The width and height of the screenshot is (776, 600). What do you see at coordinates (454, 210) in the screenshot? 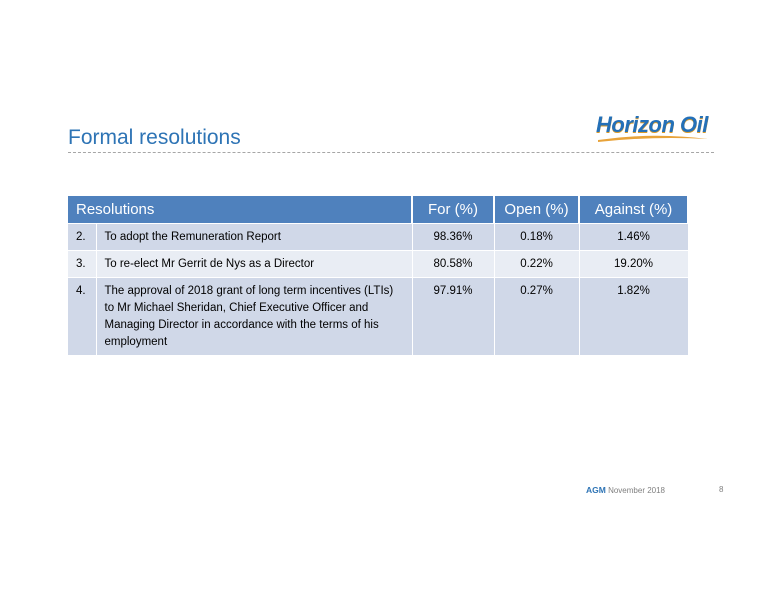
I see `header-for: For (%)` at bounding box center [454, 210].